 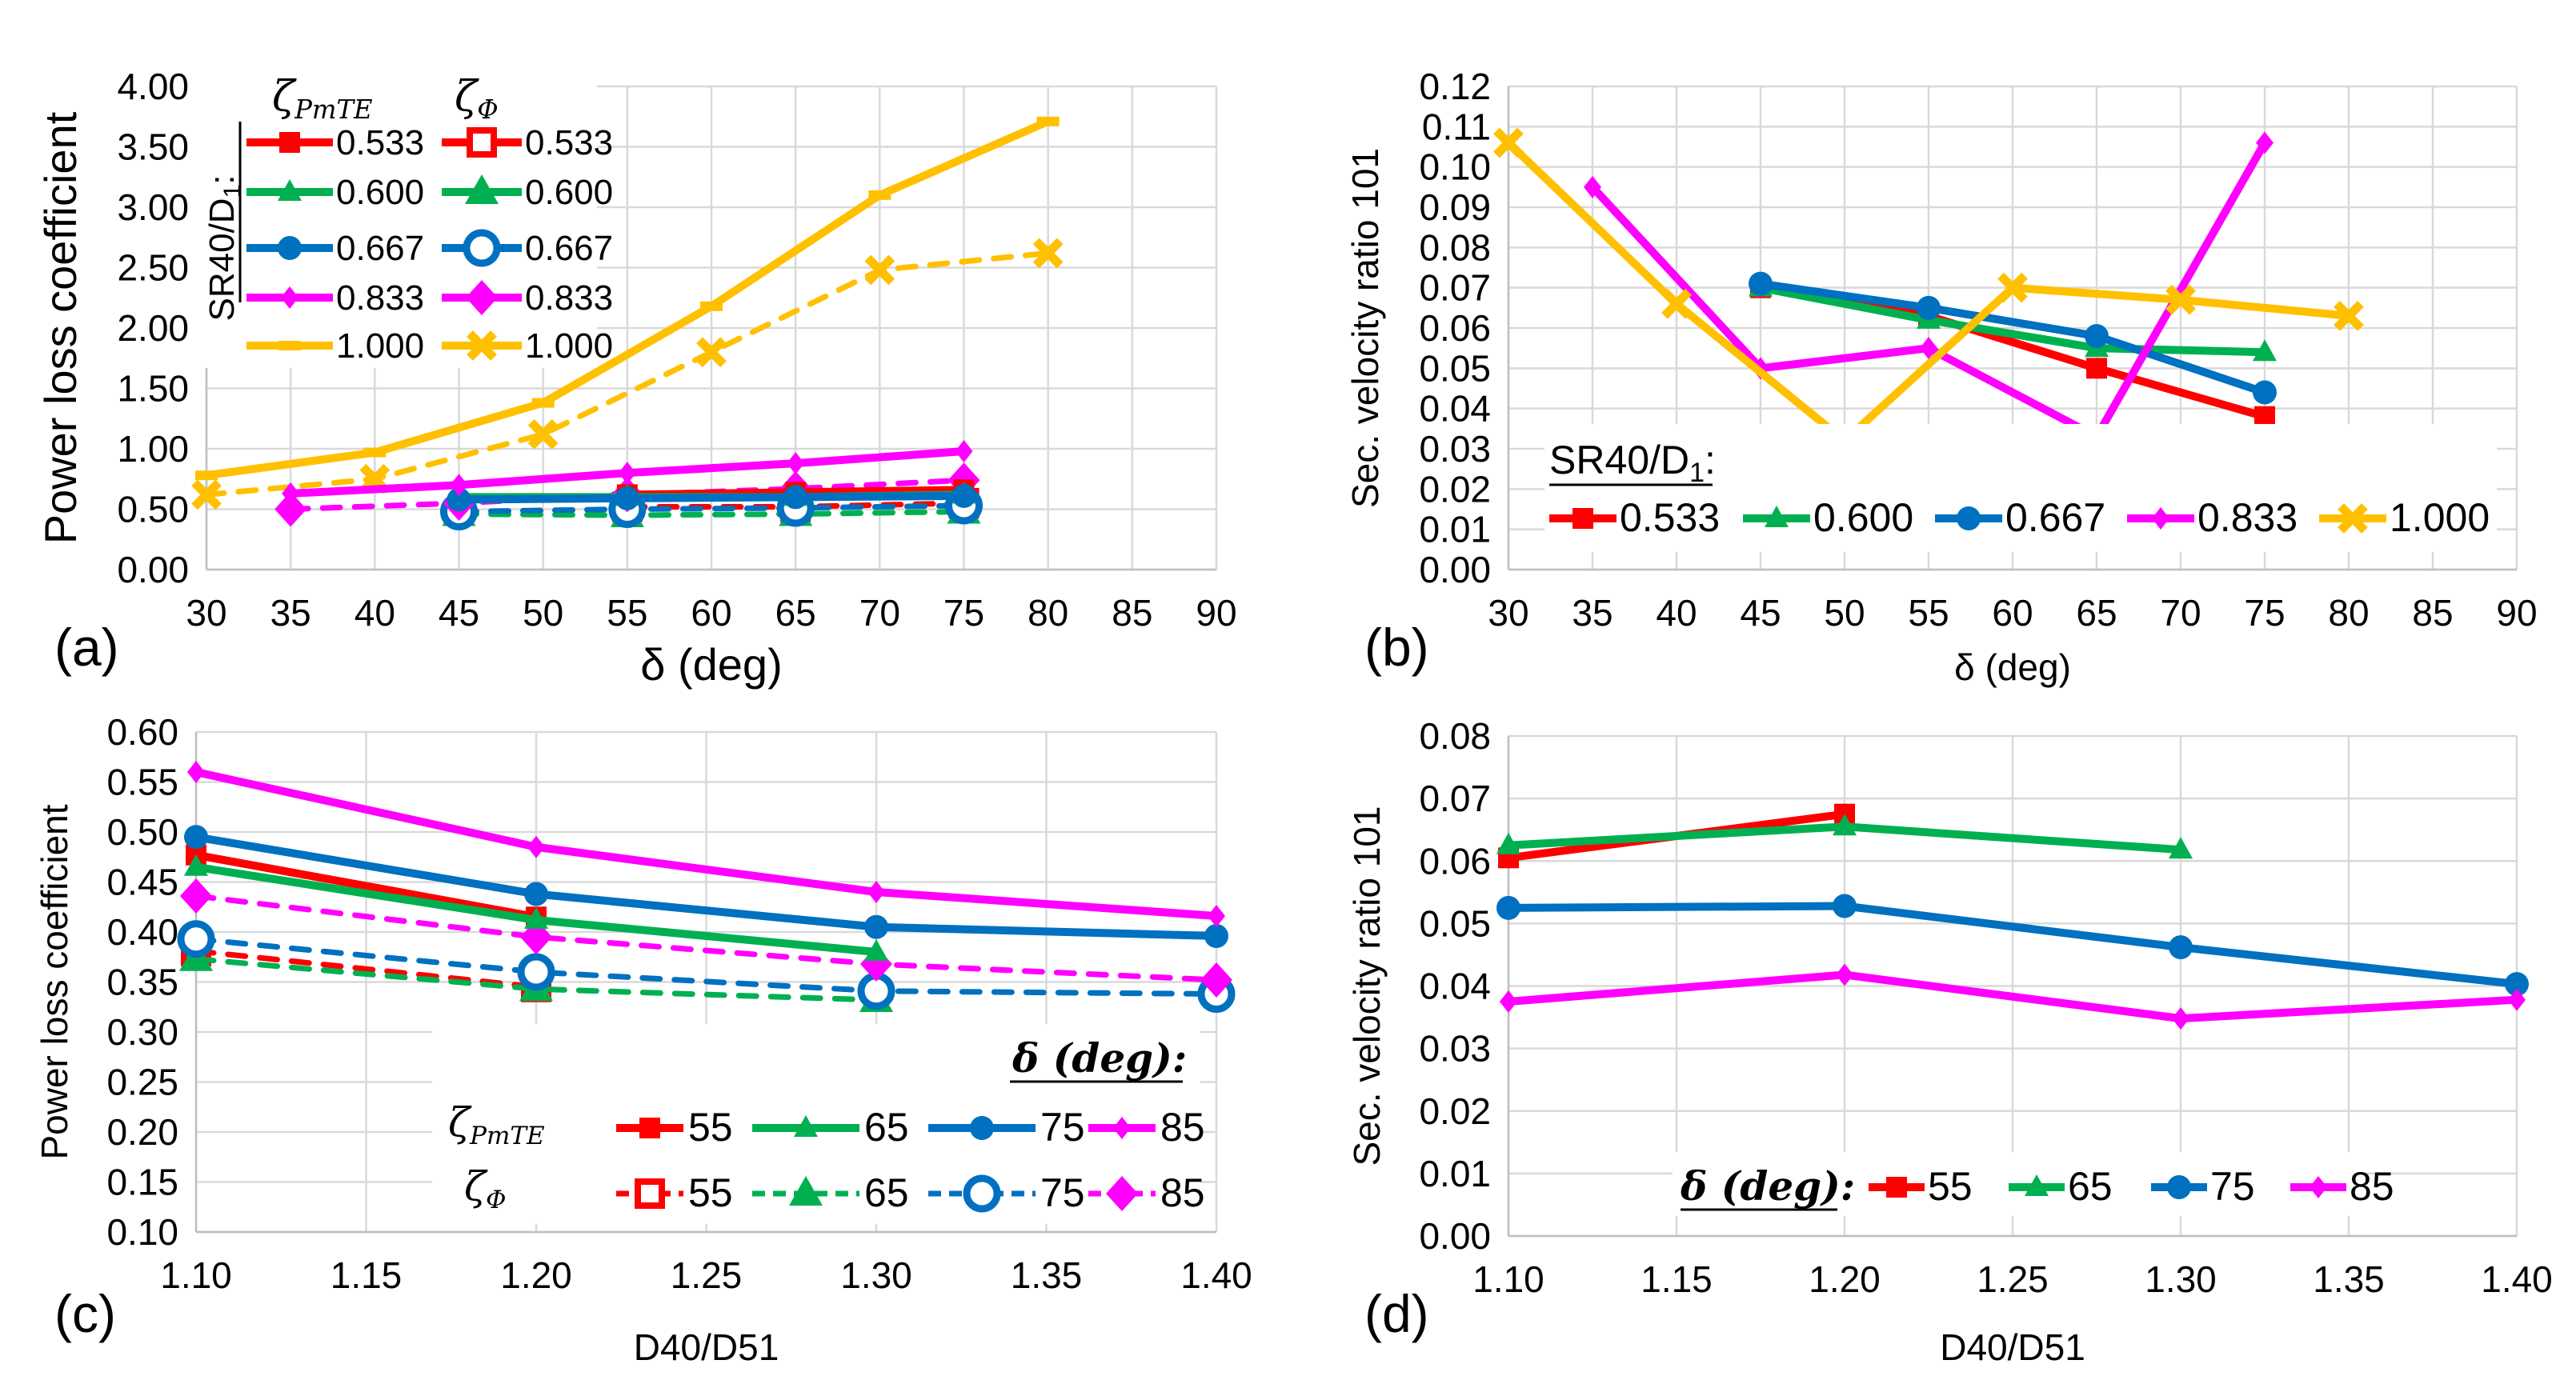 What do you see at coordinates (2232, 1186) in the screenshot?
I see `legend-d-label: 75` at bounding box center [2232, 1186].